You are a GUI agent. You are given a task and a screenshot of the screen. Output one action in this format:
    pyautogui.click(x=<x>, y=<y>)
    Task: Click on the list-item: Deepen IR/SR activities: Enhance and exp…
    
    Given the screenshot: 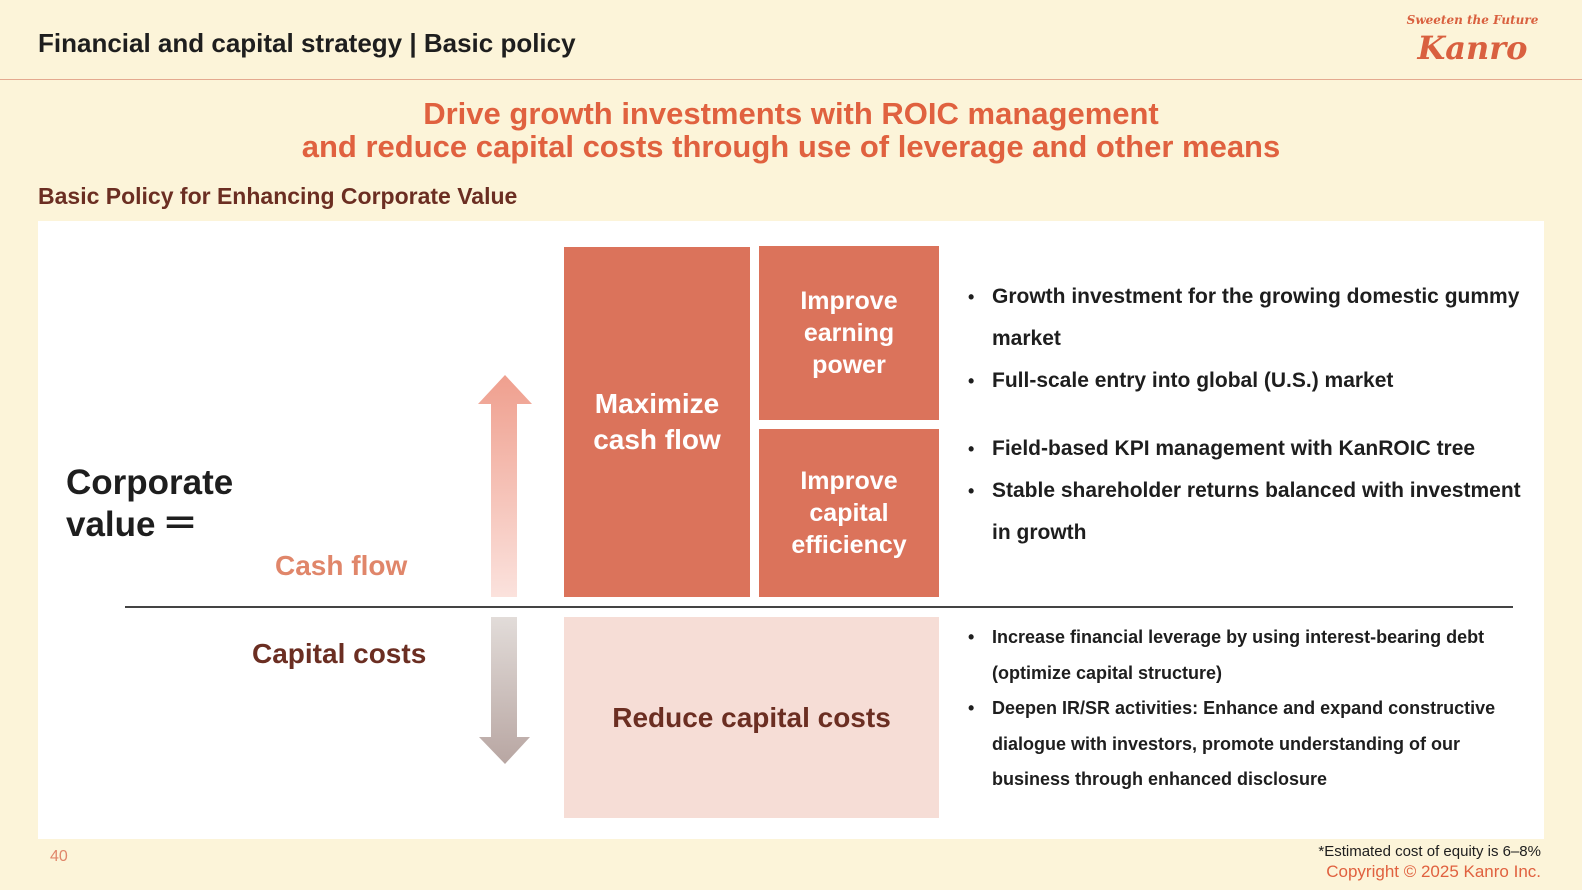 What is the action you would take?
    pyautogui.click(x=1250, y=744)
    